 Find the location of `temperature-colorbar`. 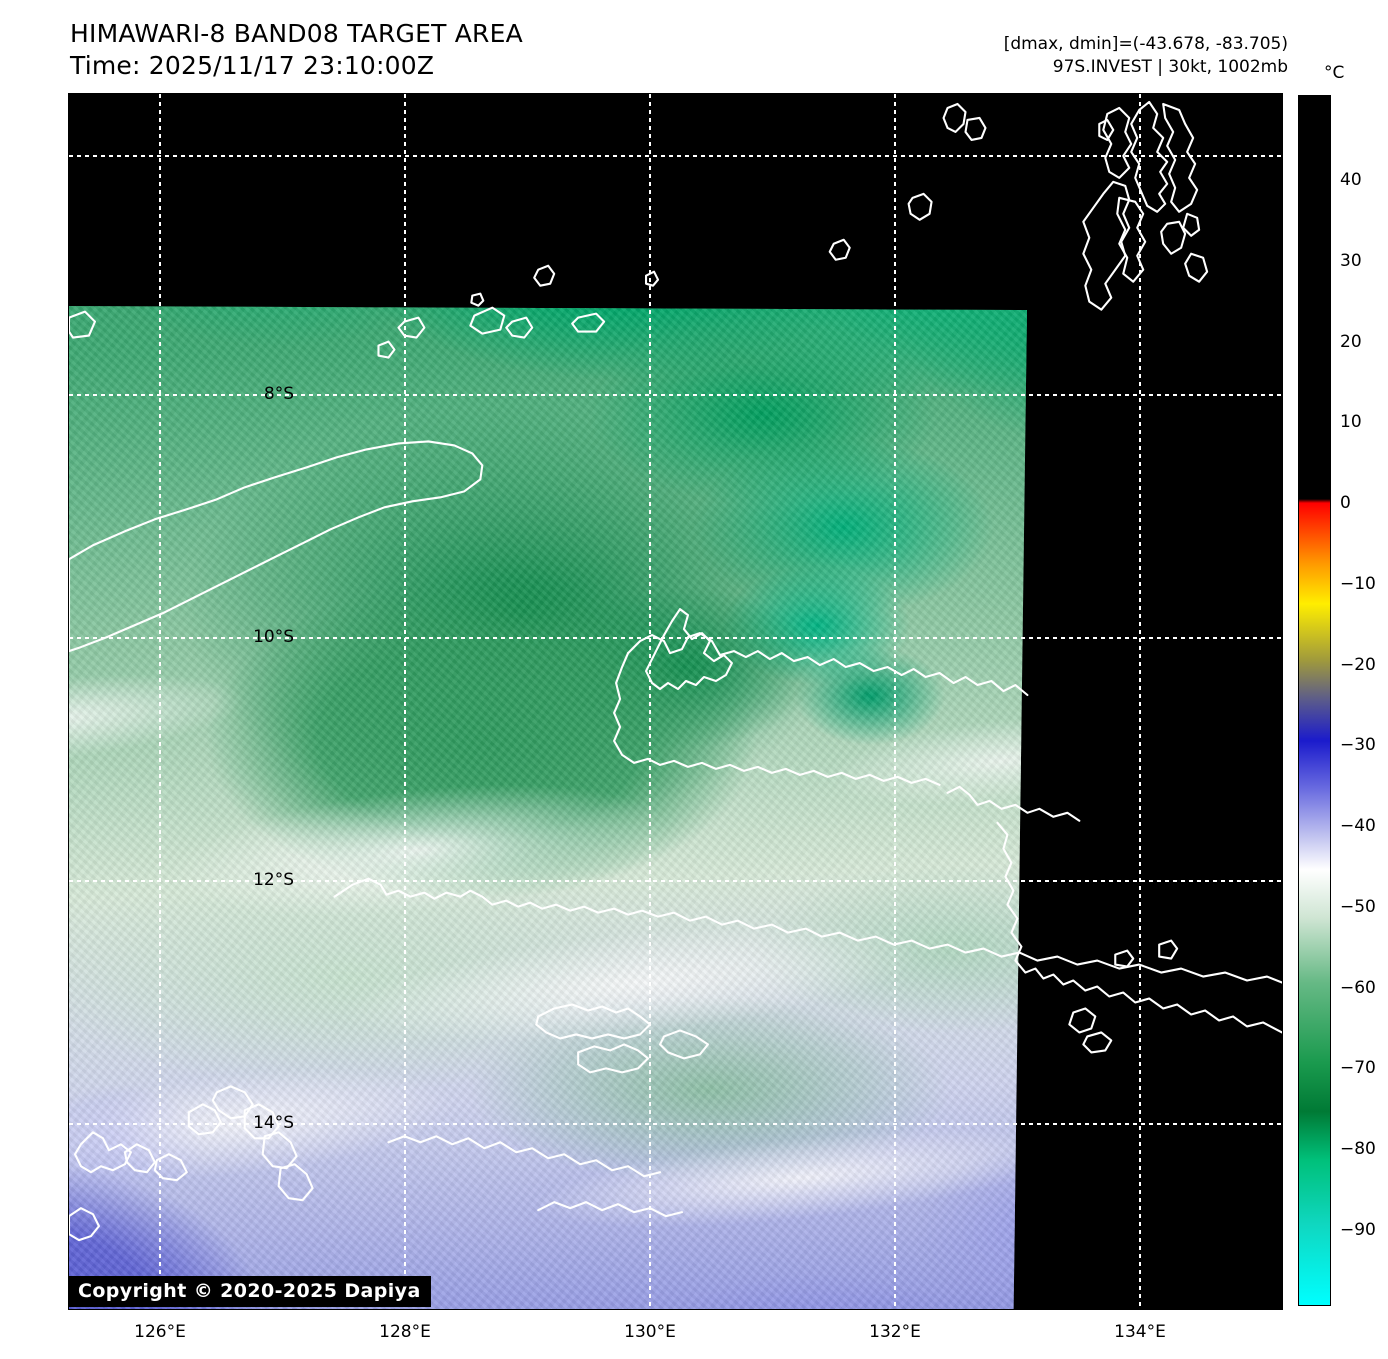

temperature-colorbar is located at coordinates (1314, 700).